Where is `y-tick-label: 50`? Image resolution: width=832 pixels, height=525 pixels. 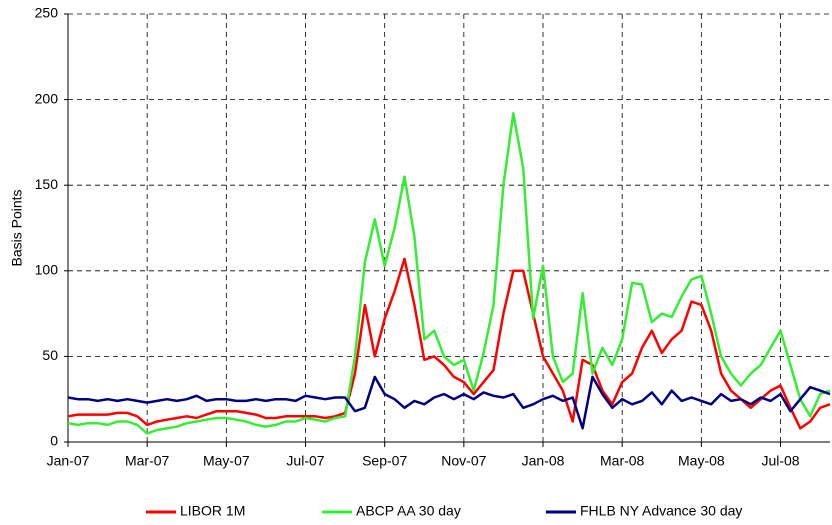
y-tick-label: 50 is located at coordinates (50, 355).